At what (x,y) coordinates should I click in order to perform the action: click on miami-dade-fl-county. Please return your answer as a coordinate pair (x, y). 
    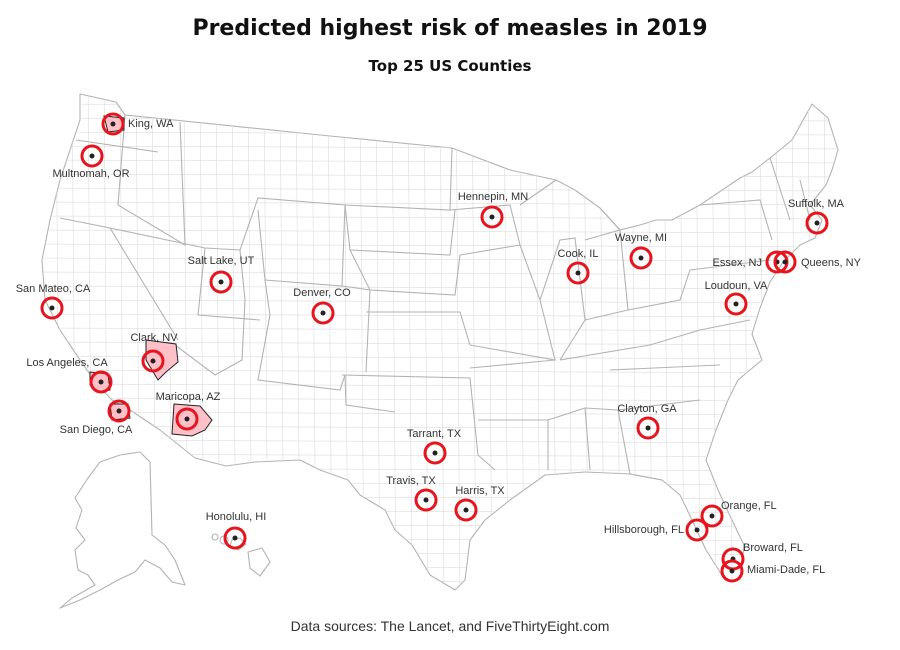
    Looking at the image, I should click on (732, 571).